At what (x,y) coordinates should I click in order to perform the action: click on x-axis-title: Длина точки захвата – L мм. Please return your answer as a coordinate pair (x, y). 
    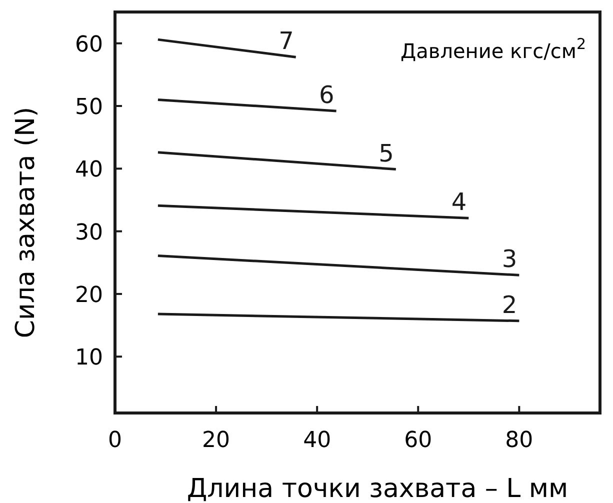
    Looking at the image, I should click on (377, 488).